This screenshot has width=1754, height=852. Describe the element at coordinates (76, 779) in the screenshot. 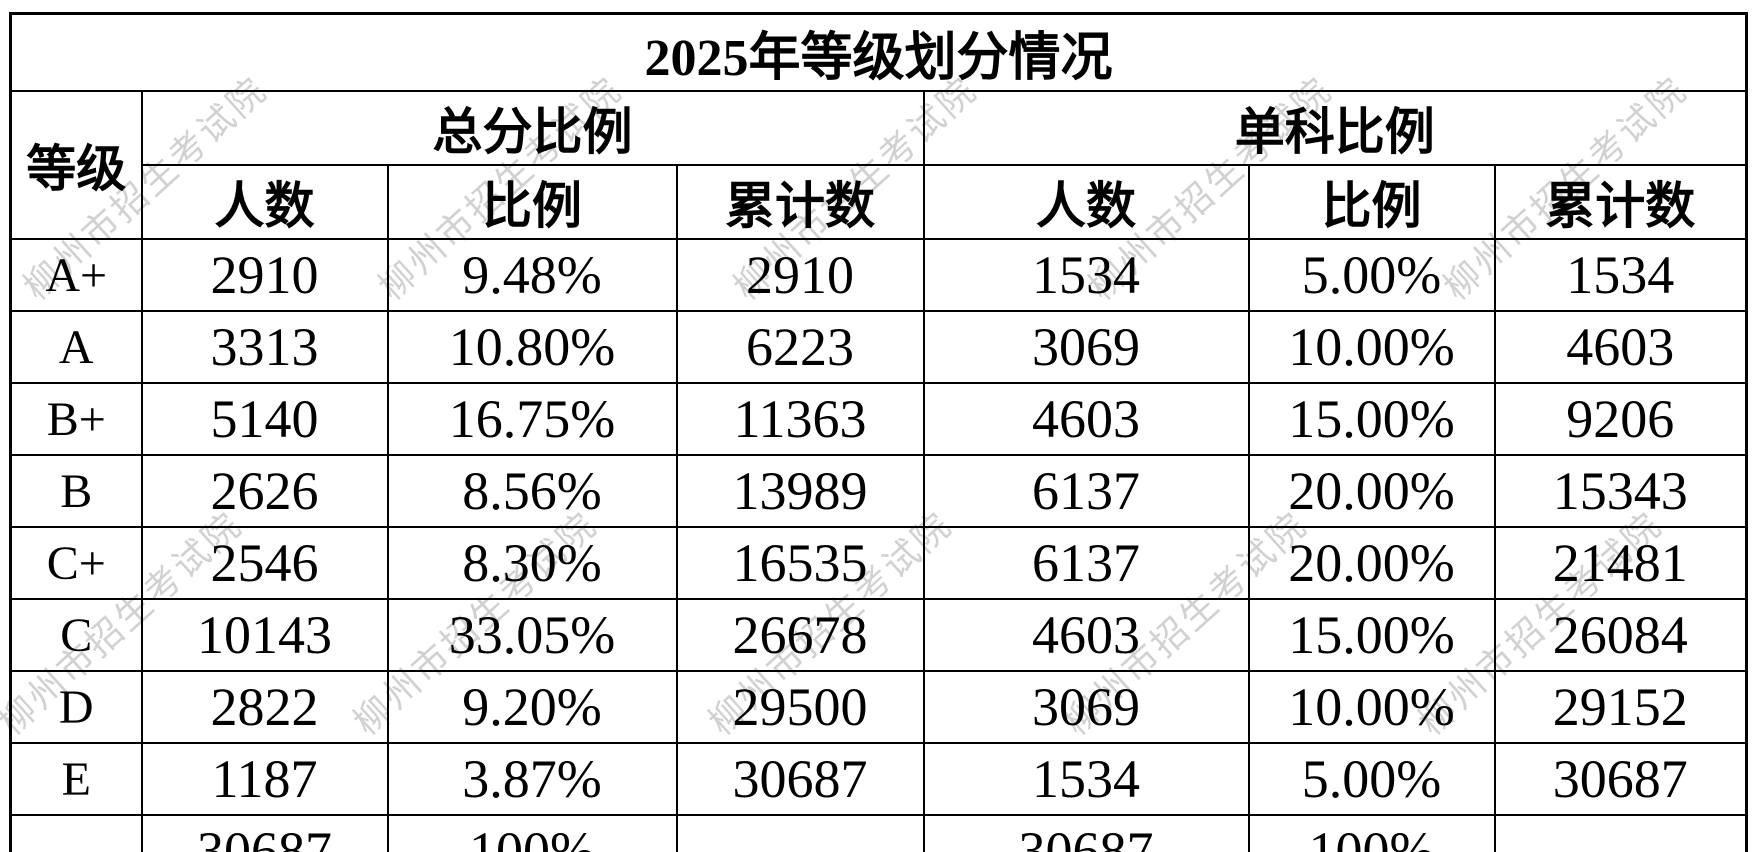

I see `grade-cell: E` at that location.